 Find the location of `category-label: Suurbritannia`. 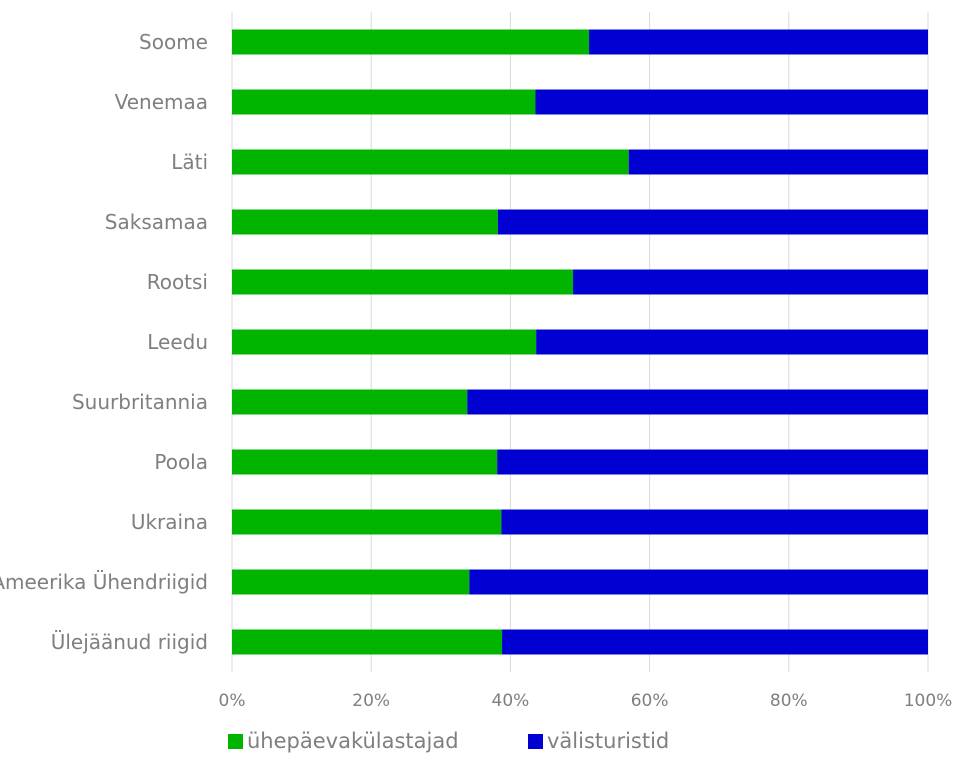

category-label: Suurbritannia is located at coordinates (140, 402).